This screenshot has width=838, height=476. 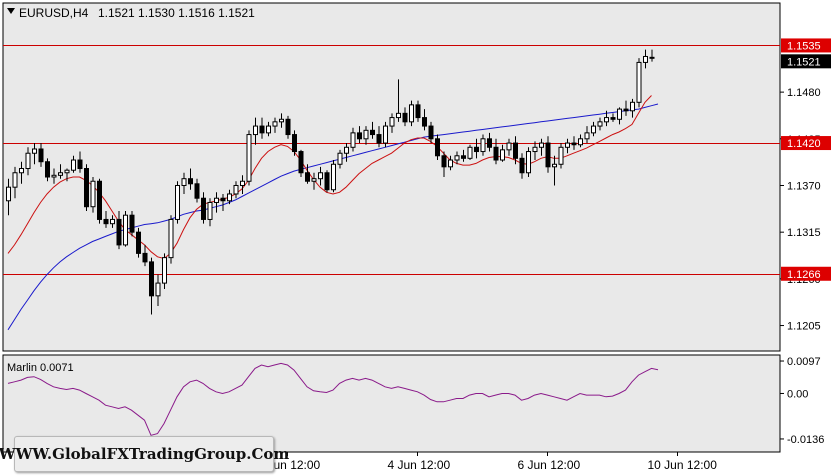 I want to click on watermark-banner: WWW.GlobalFXTradingGroup.Com, so click(x=144, y=454).